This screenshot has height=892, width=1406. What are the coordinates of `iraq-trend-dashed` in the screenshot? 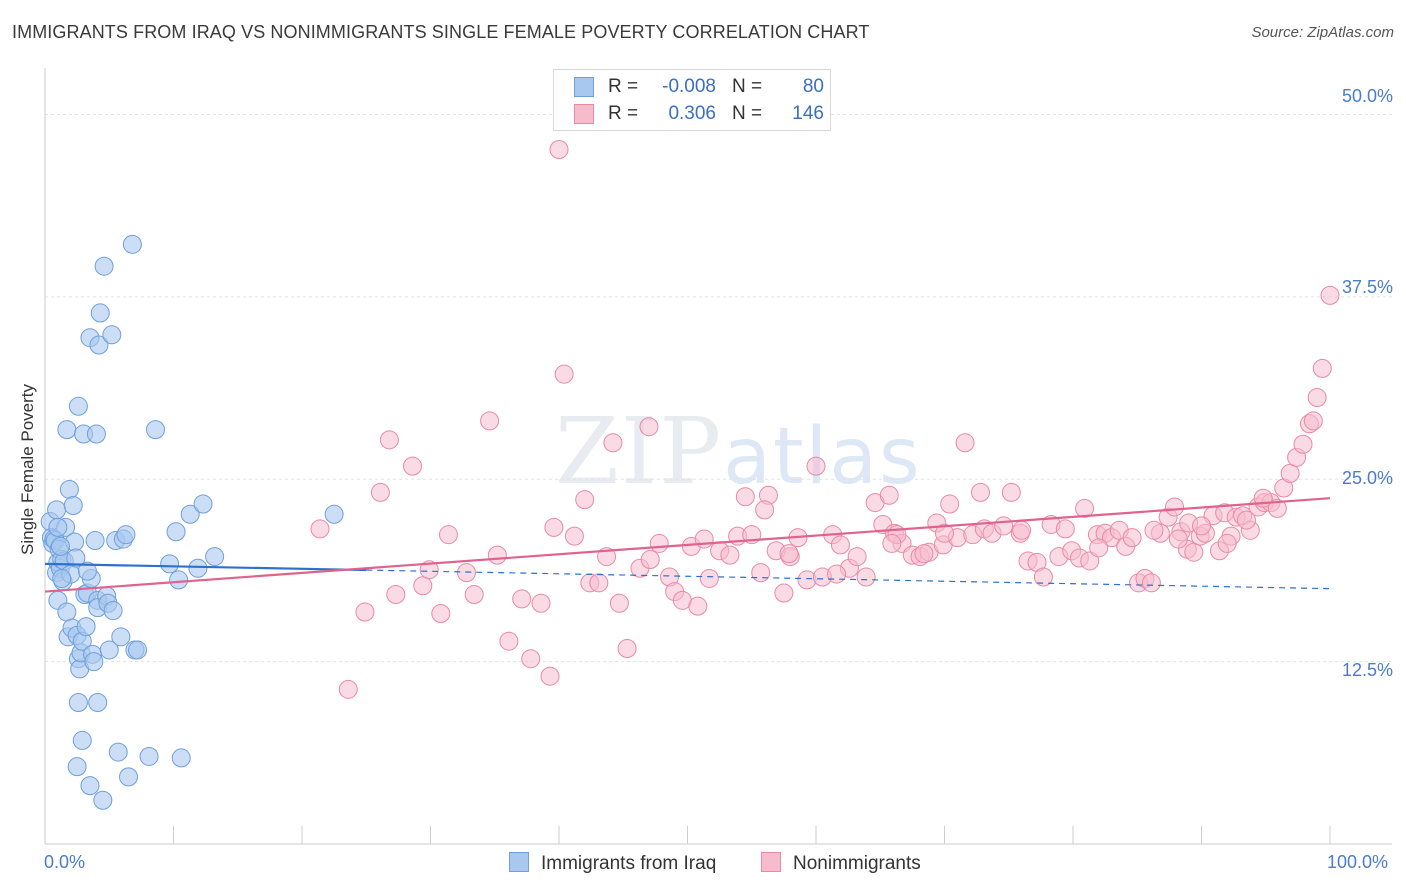 It's located at (848, 579).